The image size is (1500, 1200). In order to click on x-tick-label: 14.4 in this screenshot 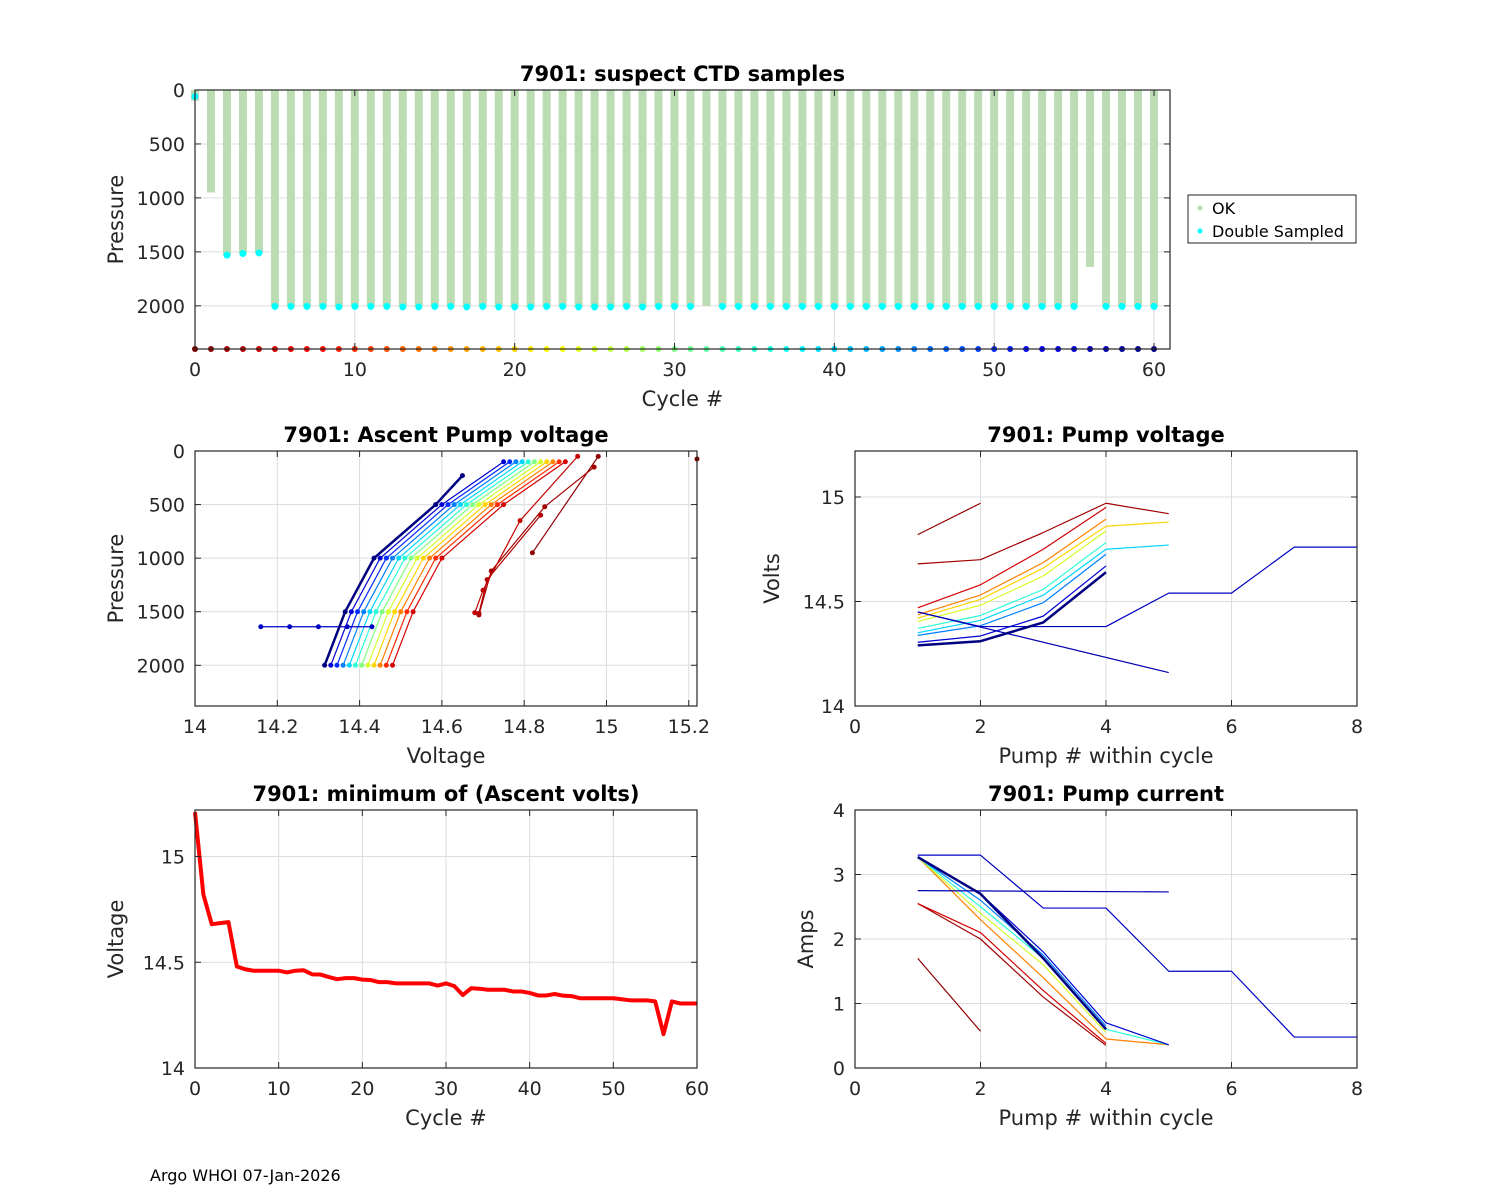, I will do `click(359, 727)`.